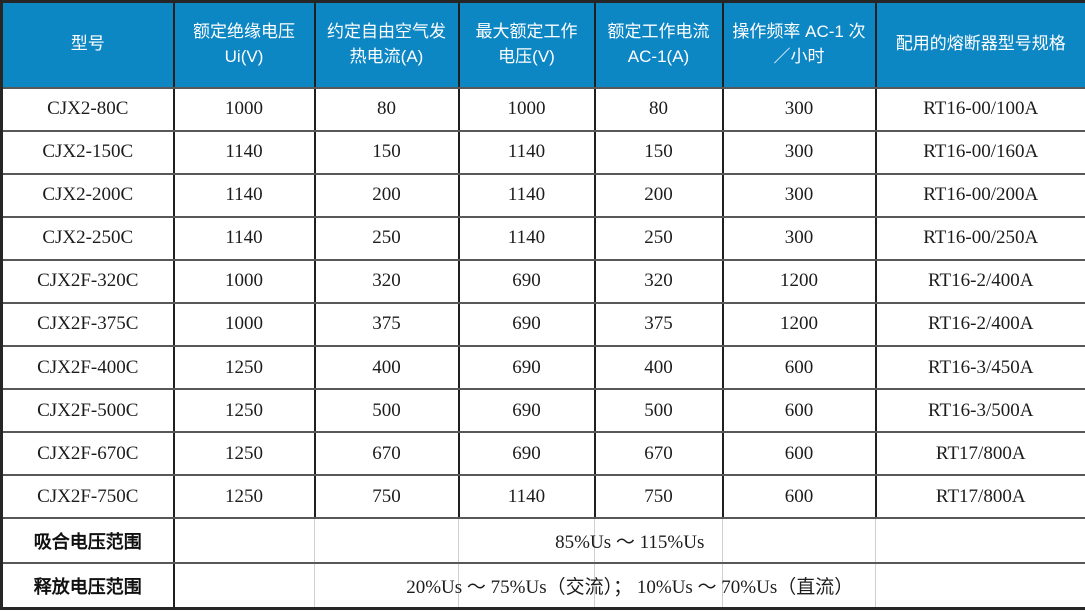 The image size is (1085, 612). Describe the element at coordinates (87, 44) in the screenshot. I see `column-header: 型号` at that location.